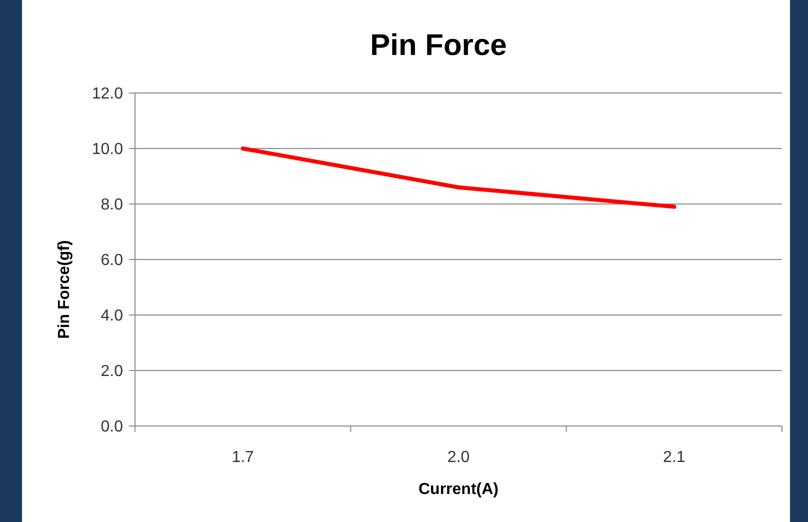 The height and width of the screenshot is (522, 808). Describe the element at coordinates (64, 289) in the screenshot. I see `y-axis-title: Pin Force(gf)` at that location.